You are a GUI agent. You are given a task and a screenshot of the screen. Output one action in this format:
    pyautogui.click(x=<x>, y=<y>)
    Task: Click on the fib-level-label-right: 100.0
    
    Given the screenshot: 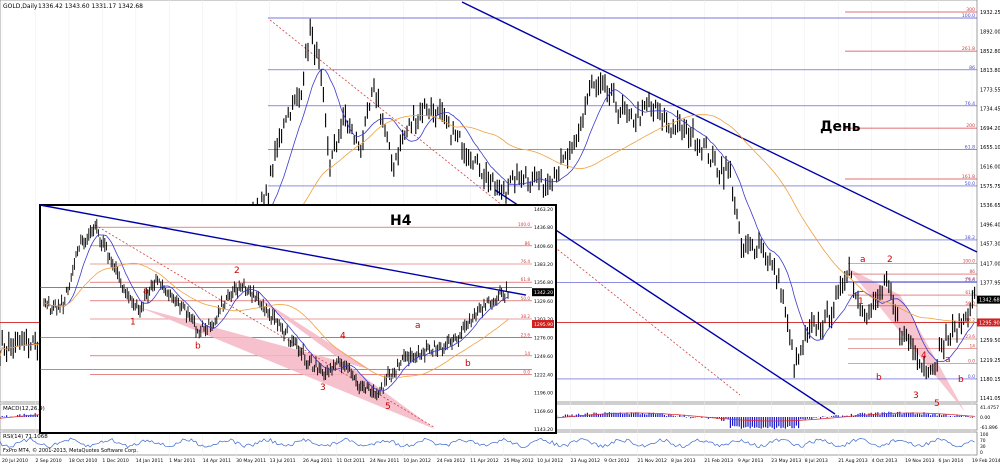 What is the action you would take?
    pyautogui.click(x=969, y=261)
    